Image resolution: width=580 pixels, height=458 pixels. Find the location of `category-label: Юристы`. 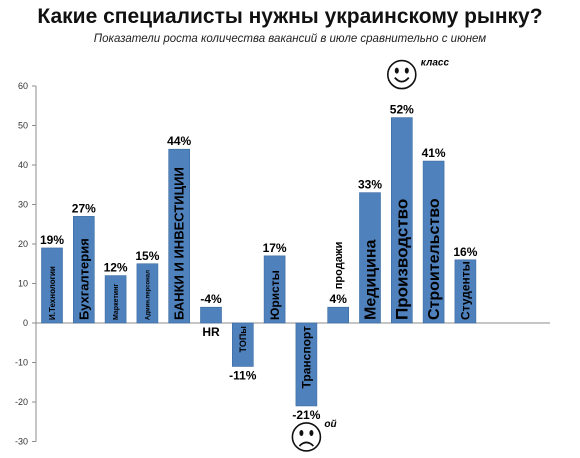

category-label: Юристы is located at coordinates (275, 295).